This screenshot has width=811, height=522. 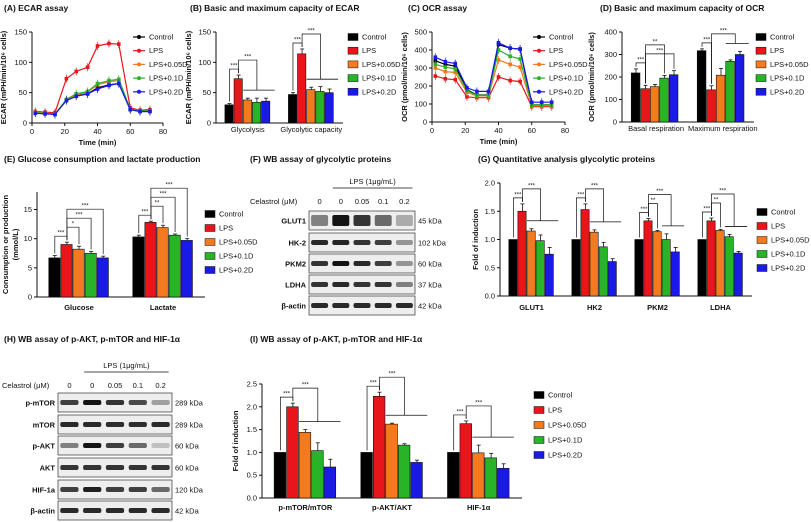 I want to click on protein-label: HK-2, so click(x=297, y=243).